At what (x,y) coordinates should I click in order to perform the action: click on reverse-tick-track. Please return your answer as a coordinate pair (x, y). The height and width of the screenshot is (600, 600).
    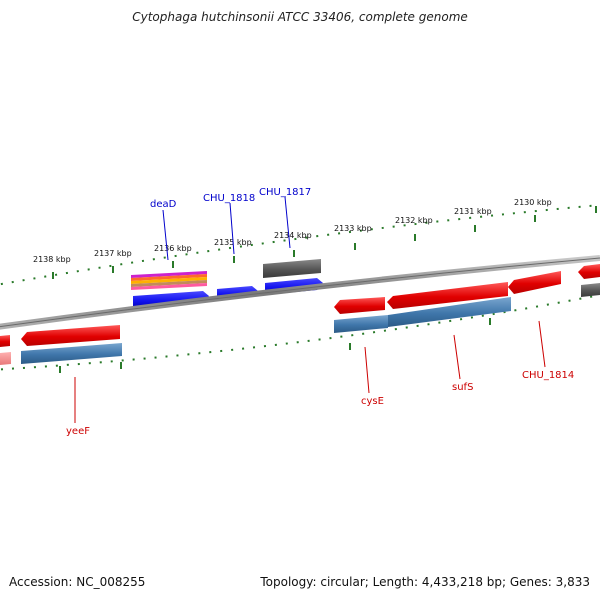
    Looking at the image, I should click on (300, 332).